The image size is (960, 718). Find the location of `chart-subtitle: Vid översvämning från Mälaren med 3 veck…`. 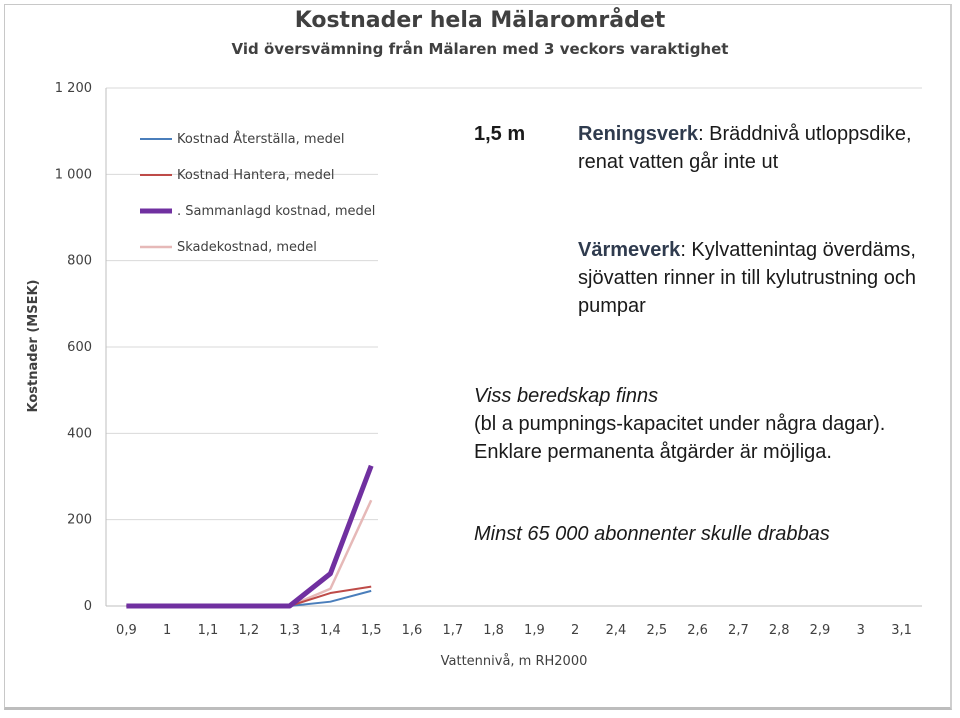

chart-subtitle: Vid översvämning från Mälaren med 3 veck… is located at coordinates (480, 49).